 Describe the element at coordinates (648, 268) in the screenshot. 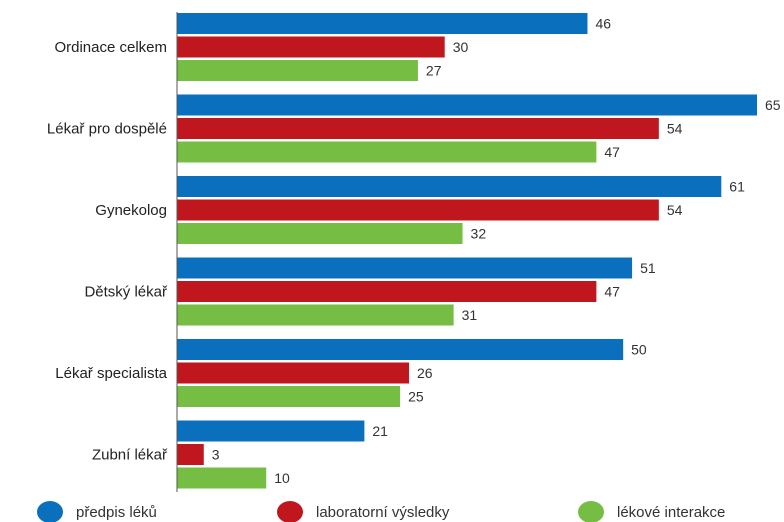

I see `value-label: 51` at that location.